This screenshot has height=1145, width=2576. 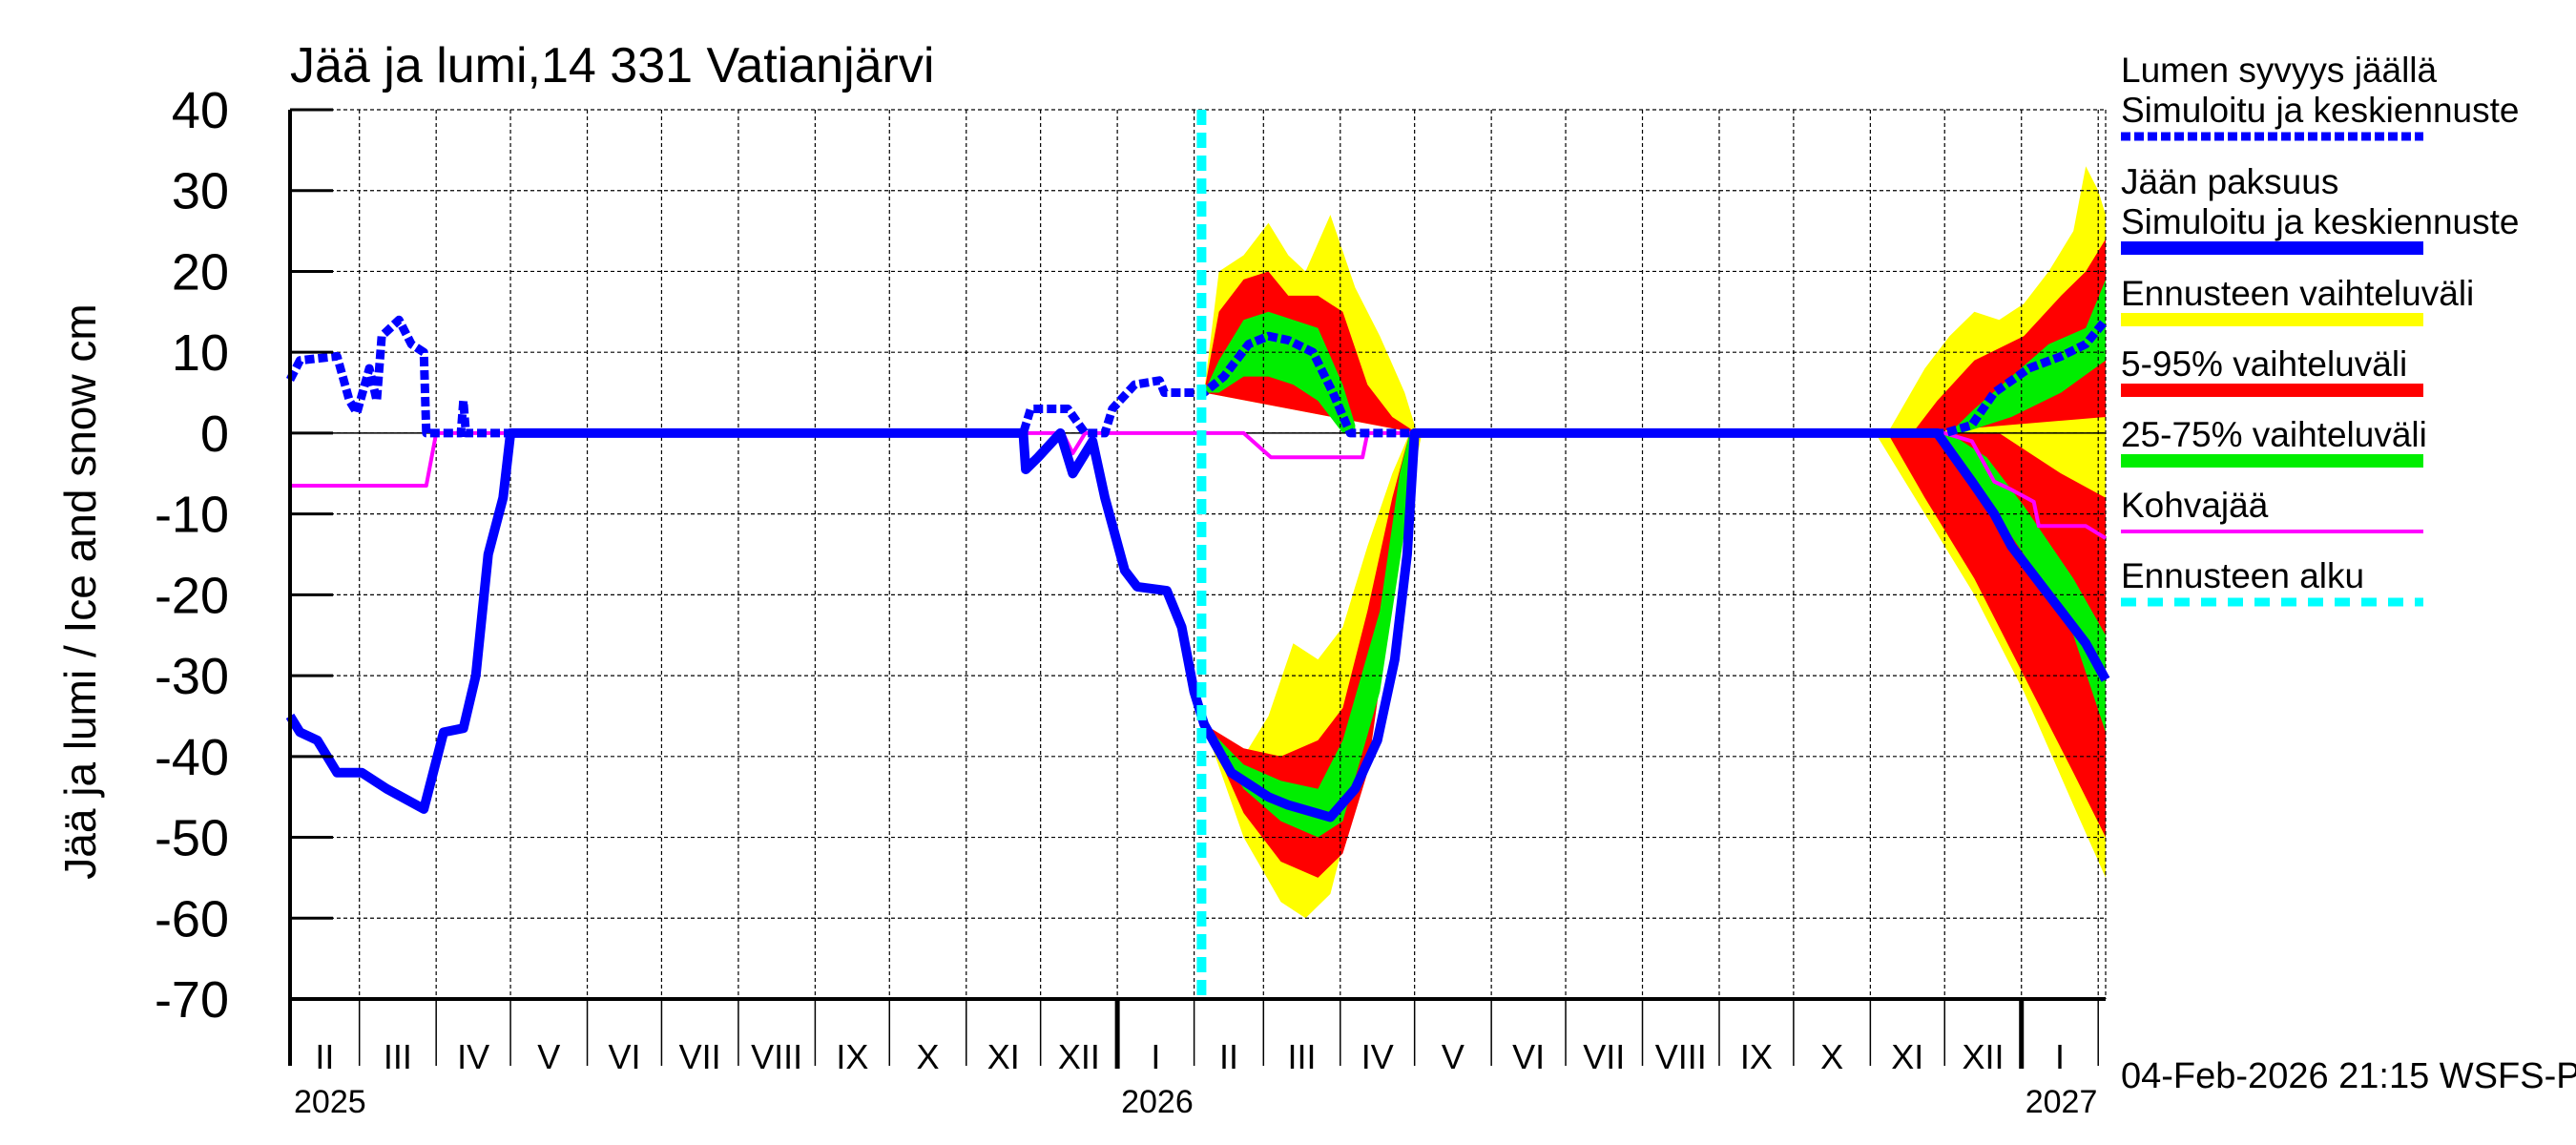 I want to click on year-label: 2025, so click(x=330, y=1102).